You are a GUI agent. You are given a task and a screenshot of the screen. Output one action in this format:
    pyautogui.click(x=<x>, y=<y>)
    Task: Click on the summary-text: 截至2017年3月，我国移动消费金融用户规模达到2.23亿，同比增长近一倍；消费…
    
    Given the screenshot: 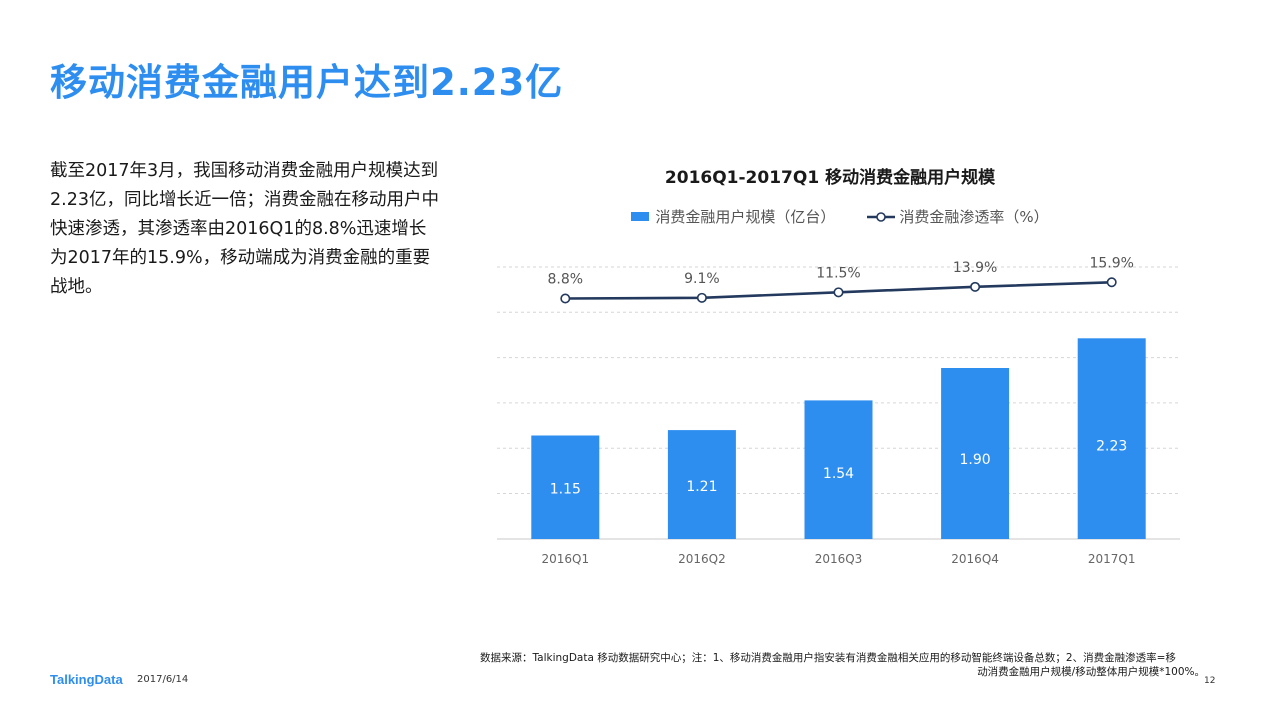 What is the action you would take?
    pyautogui.click(x=244, y=229)
    